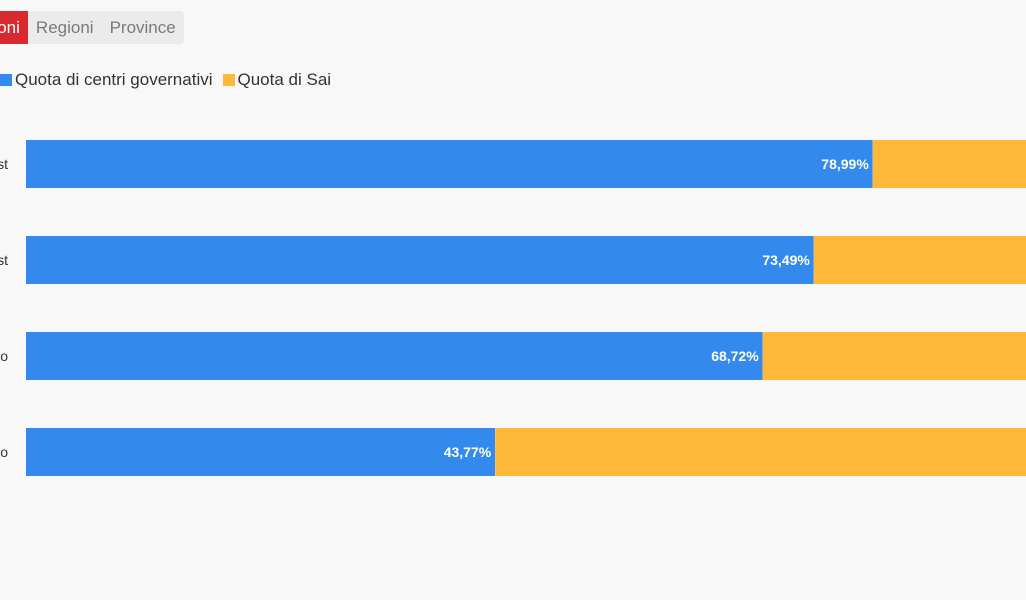 This screenshot has width=1026, height=600. What do you see at coordinates (14, 27) in the screenshot?
I see `tab-gioni: gioni` at bounding box center [14, 27].